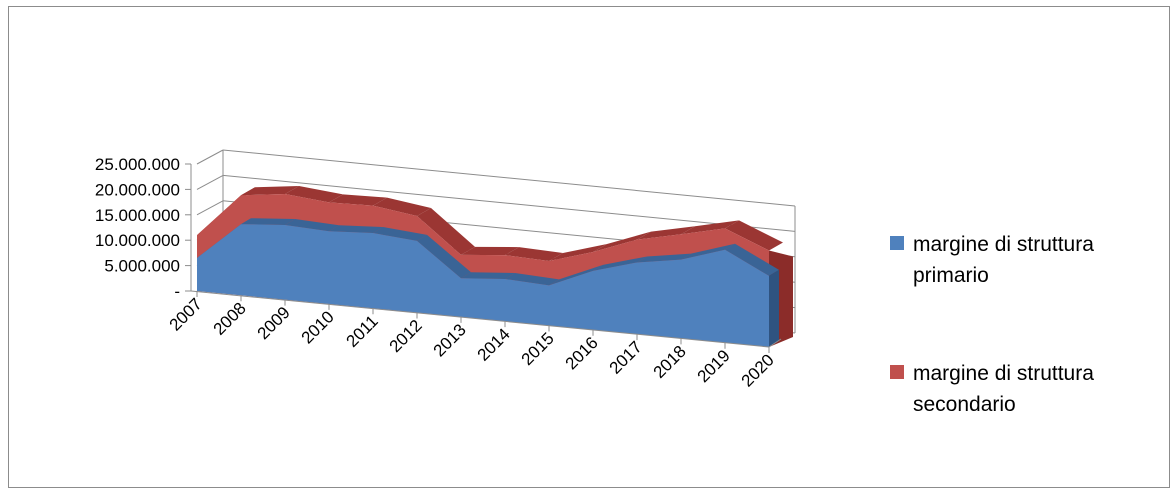 This screenshot has height=491, width=1174. I want to click on y-tick-label-5: 25.000.000, so click(137, 164).